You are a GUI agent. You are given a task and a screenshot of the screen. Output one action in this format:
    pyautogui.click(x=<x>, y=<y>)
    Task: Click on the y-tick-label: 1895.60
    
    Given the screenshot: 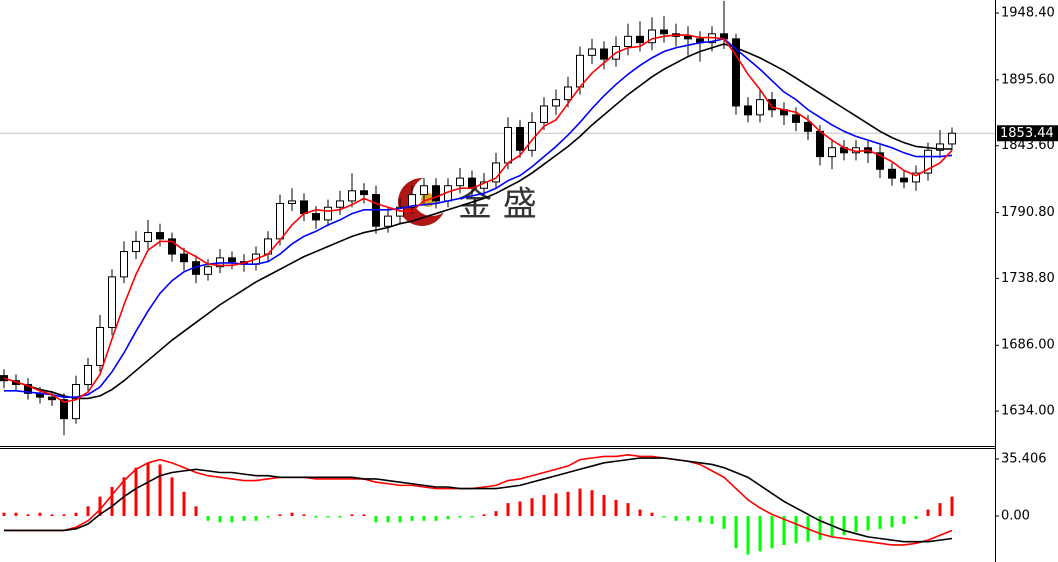 What is the action you would take?
    pyautogui.click(x=1028, y=79)
    